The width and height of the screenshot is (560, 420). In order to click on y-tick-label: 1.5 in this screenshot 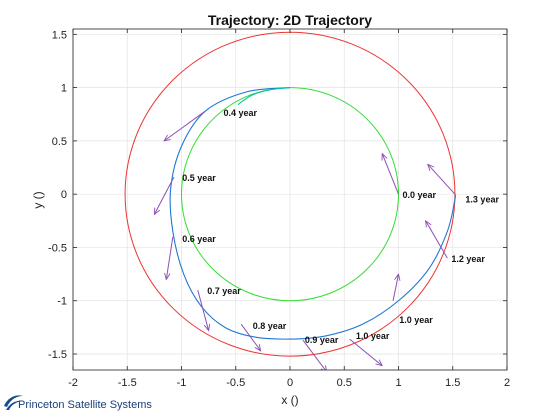, I will do `click(59, 35)`.